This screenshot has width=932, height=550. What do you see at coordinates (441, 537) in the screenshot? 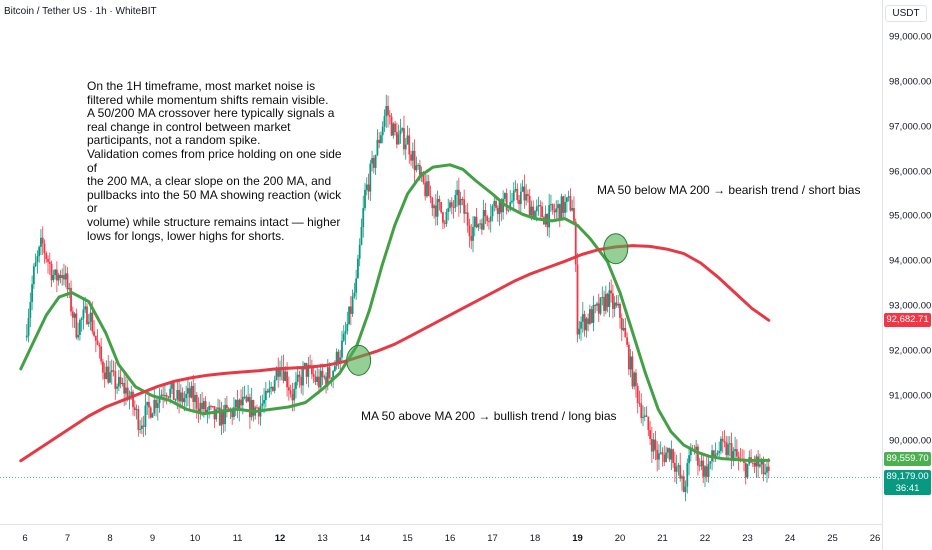
I see `time-axis` at bounding box center [441, 537].